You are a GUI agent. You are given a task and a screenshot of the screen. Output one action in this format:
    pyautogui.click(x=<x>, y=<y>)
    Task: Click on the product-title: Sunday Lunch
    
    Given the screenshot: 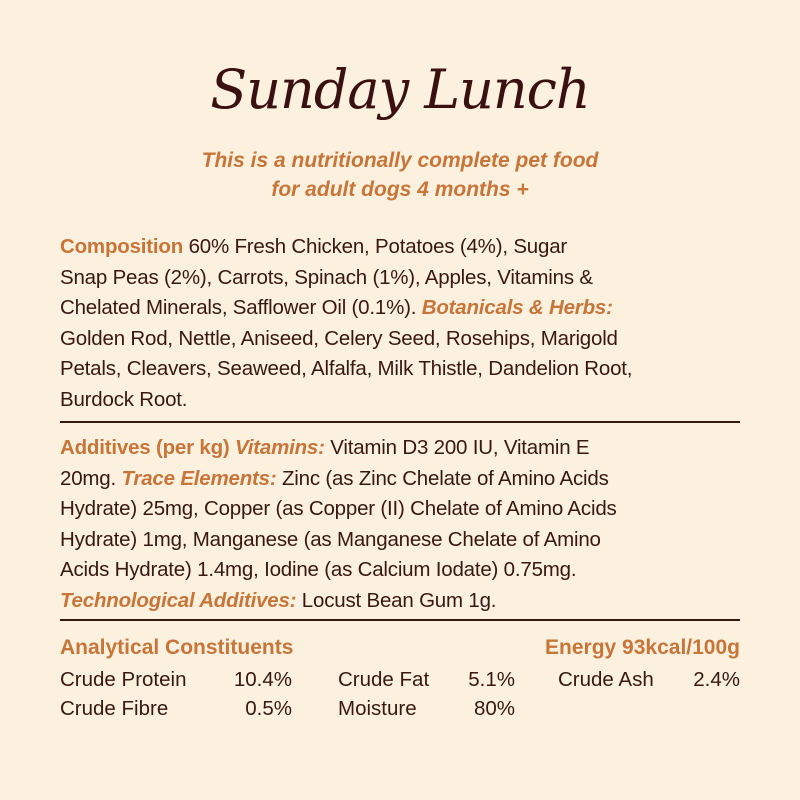 What is the action you would take?
    pyautogui.click(x=400, y=89)
    